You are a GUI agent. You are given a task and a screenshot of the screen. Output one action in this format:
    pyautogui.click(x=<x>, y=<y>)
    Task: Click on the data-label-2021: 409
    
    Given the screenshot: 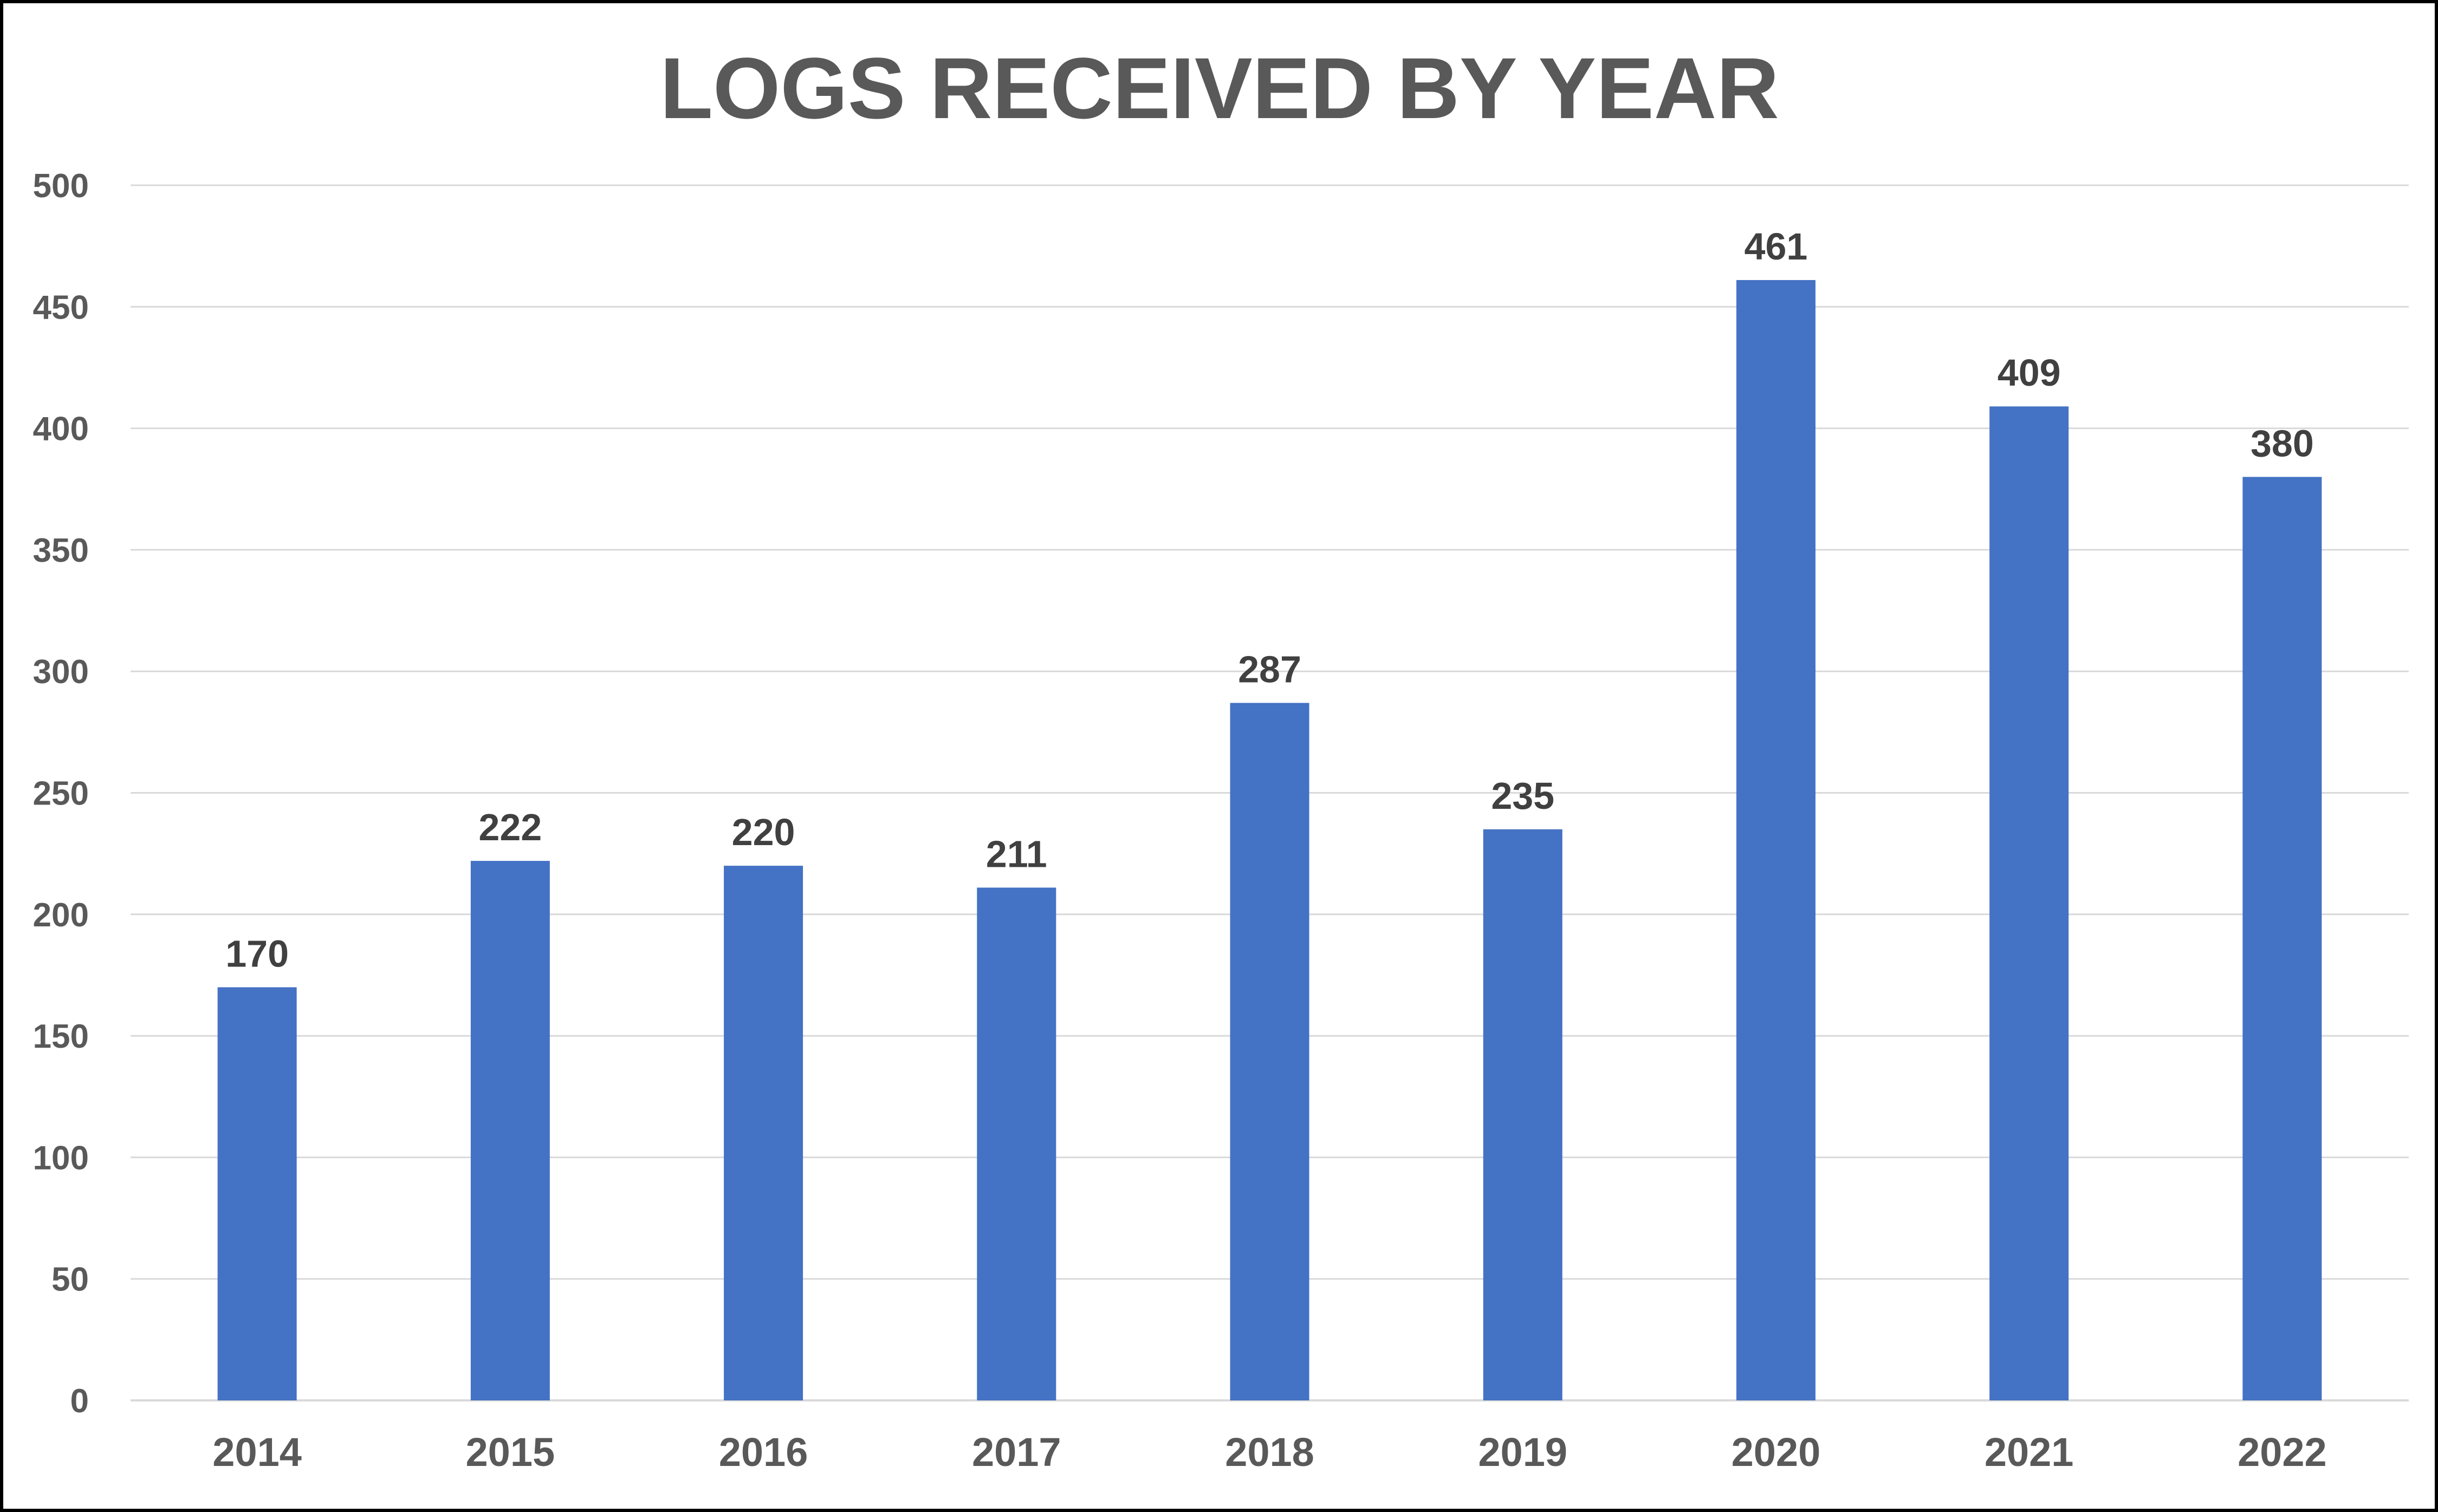 What is the action you would take?
    pyautogui.click(x=2029, y=373)
    